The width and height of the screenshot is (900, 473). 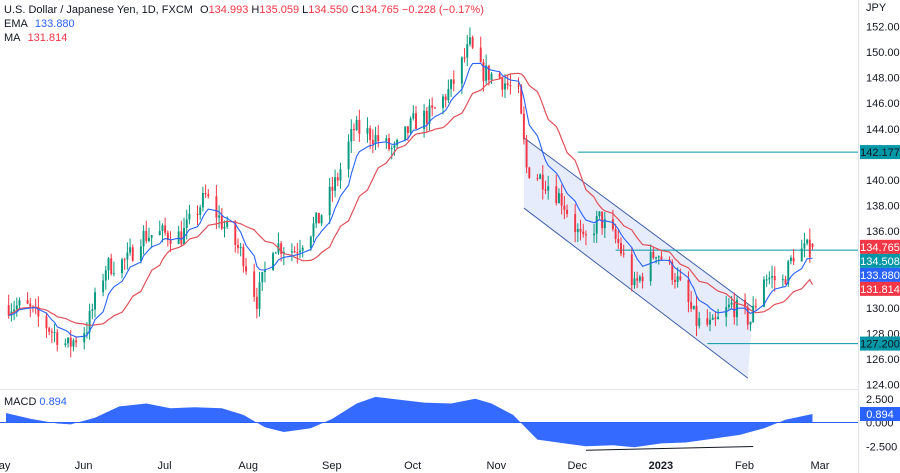 What do you see at coordinates (98, 10) in the screenshot?
I see `symbol-title: U.S. Dollar / Japanese Yen, 1D, FXCM` at bounding box center [98, 10].